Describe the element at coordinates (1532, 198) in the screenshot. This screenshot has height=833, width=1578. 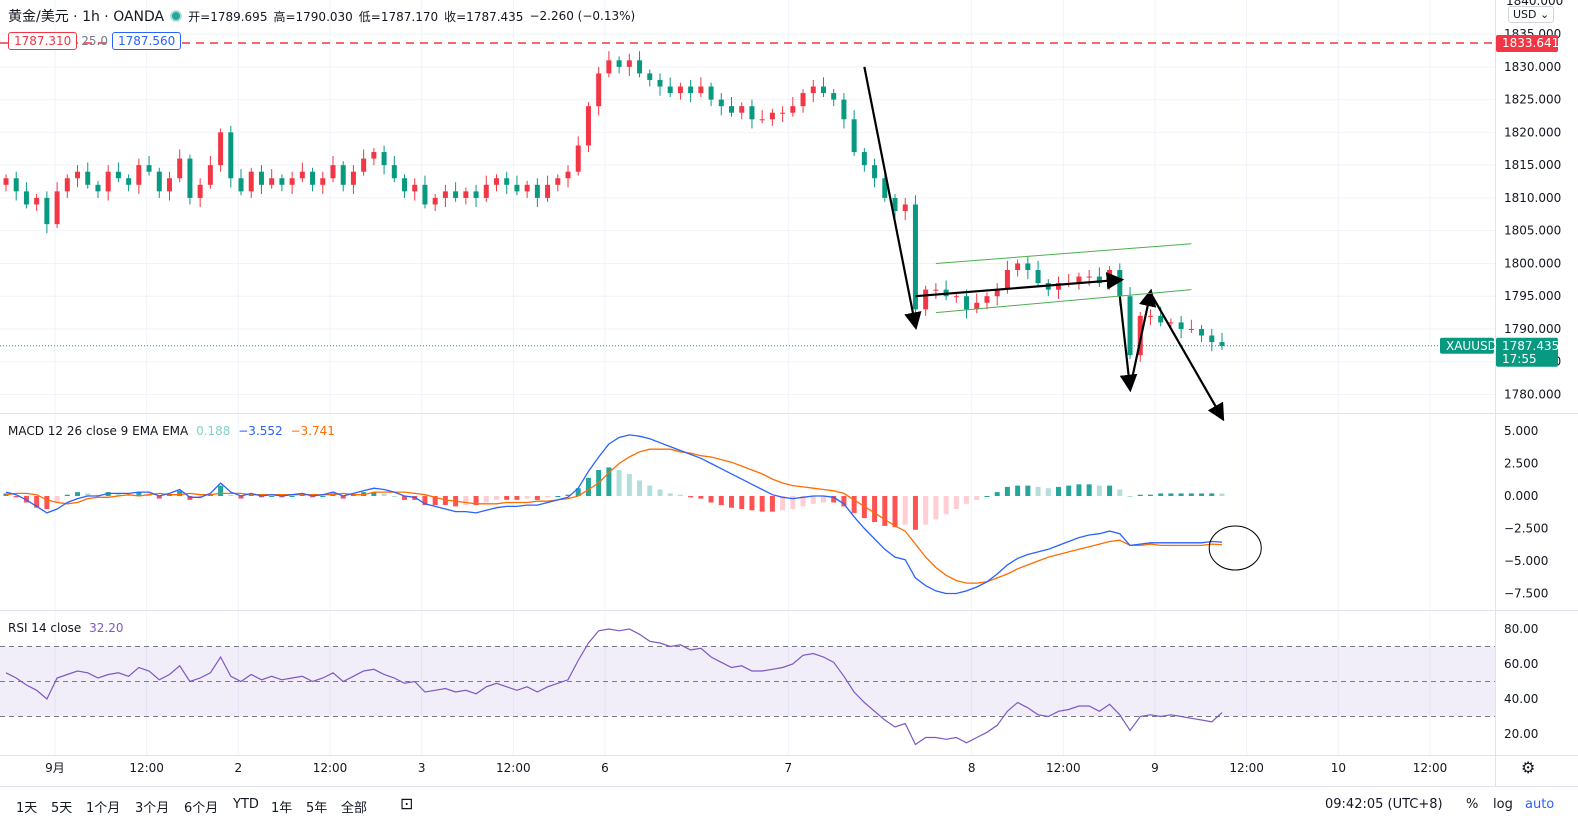
I see `price-tick-label: 1810.000` at that location.